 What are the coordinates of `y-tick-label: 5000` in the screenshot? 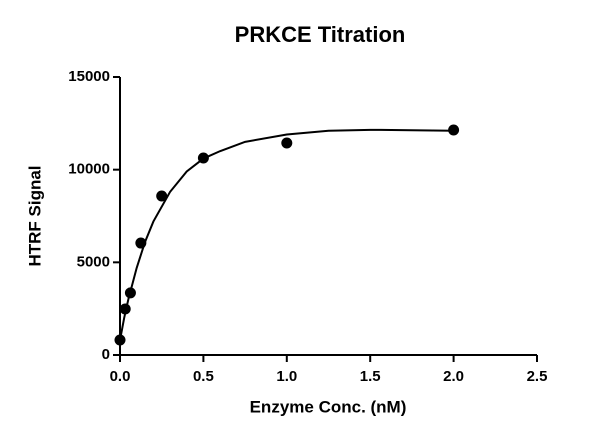 It's located at (93, 261).